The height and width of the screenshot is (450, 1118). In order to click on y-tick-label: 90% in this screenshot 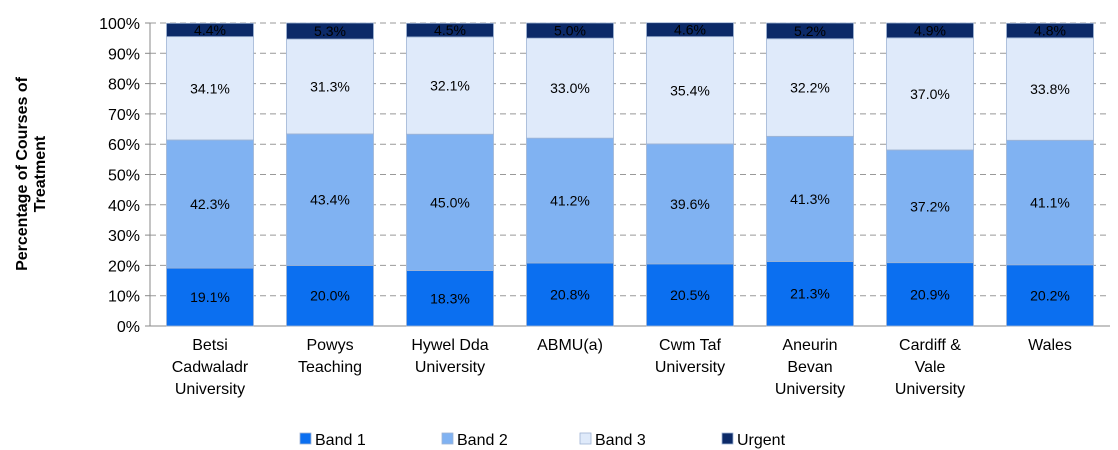, I will do `click(124, 54)`.